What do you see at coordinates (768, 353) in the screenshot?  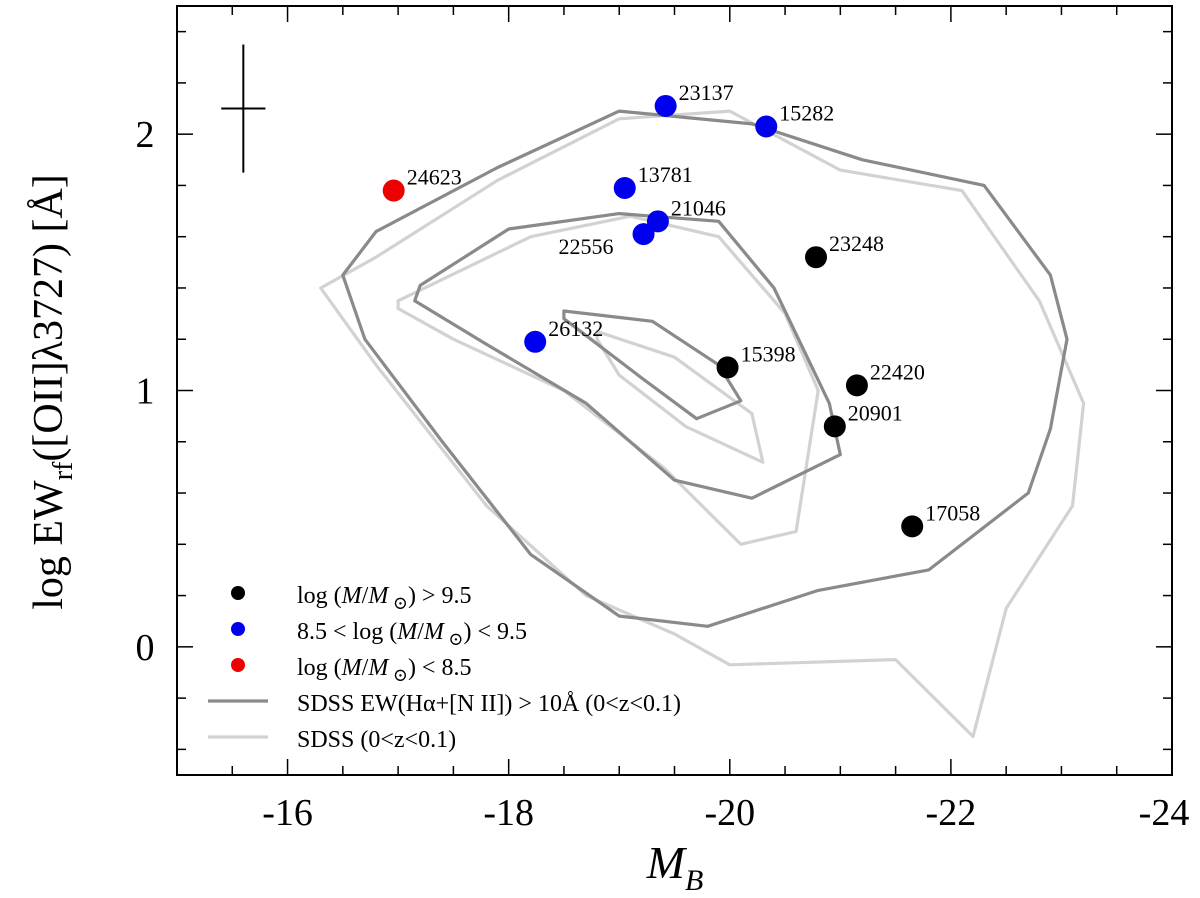 I see `point-label-15398: 15398` at bounding box center [768, 353].